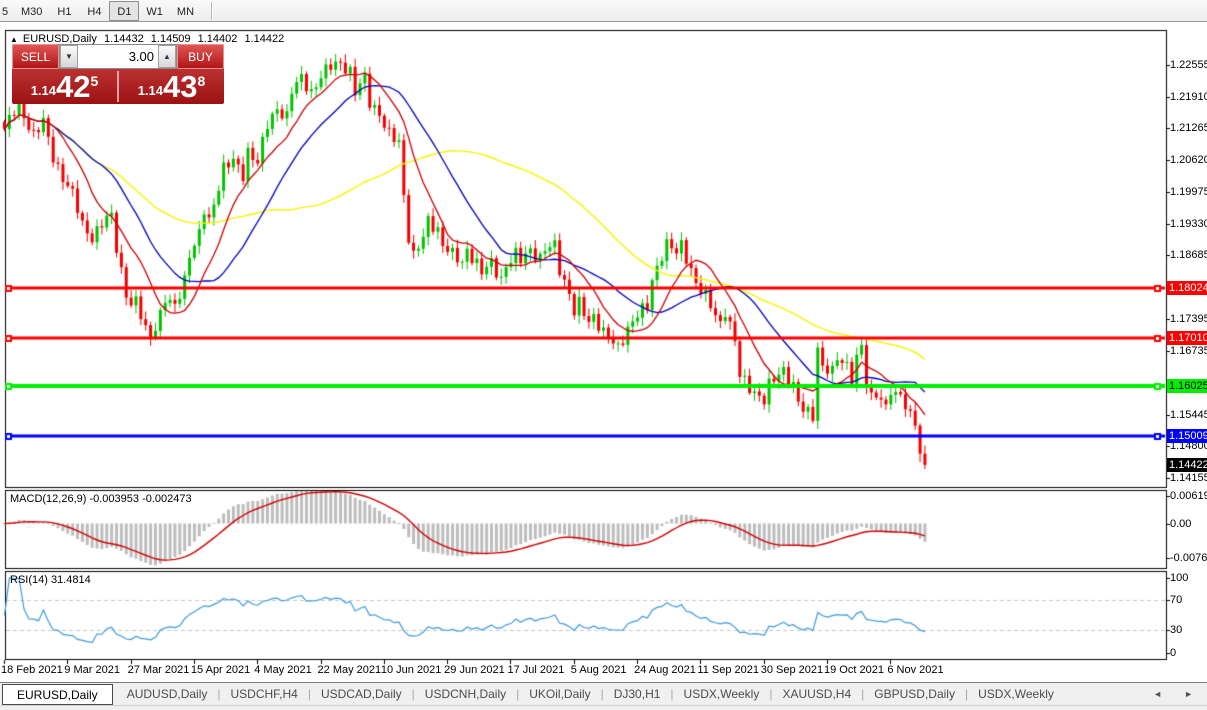 The height and width of the screenshot is (710, 1207). Describe the element at coordinates (411, 670) in the screenshot. I see `date-axis-label: 10 Jun 2021` at that location.